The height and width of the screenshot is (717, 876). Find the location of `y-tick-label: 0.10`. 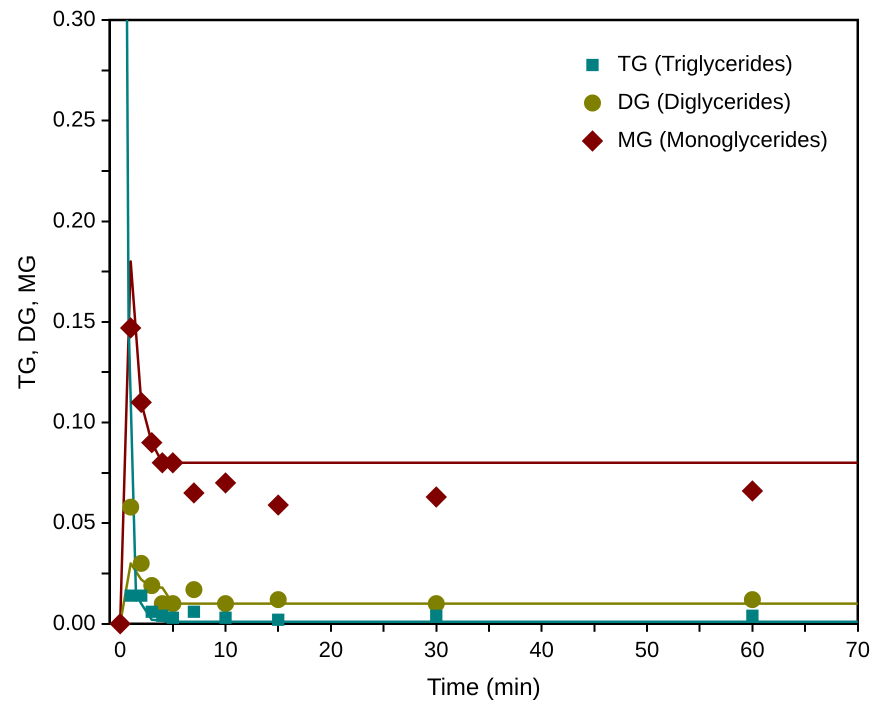

y-tick-label: 0.10 is located at coordinates (74, 421).